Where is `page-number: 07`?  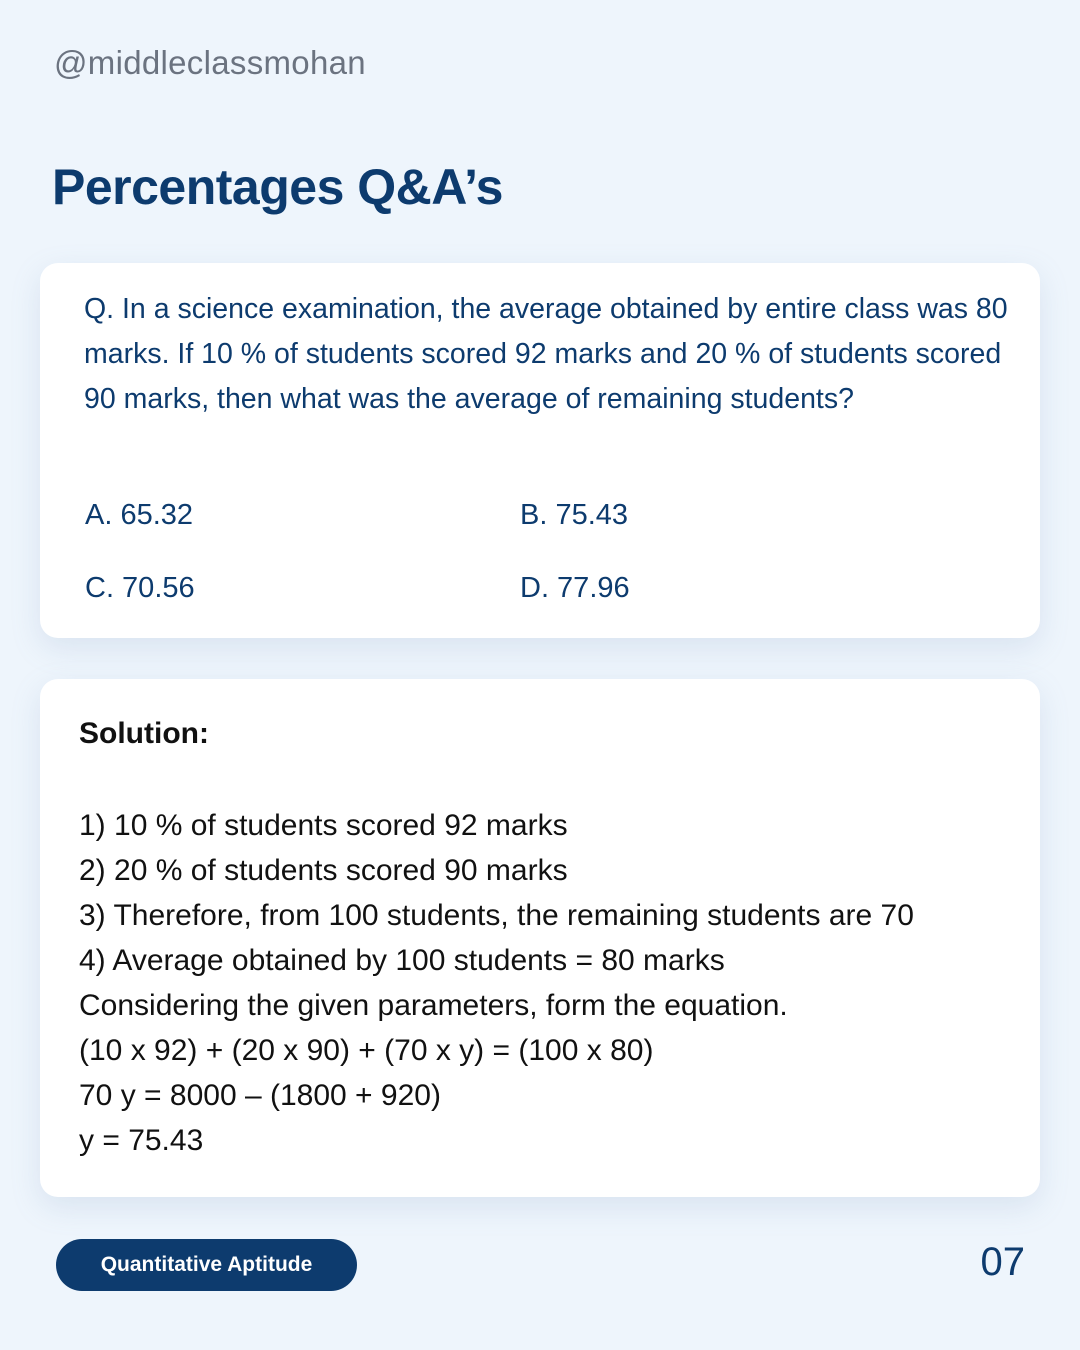 page-number: 07 is located at coordinates (1003, 1262).